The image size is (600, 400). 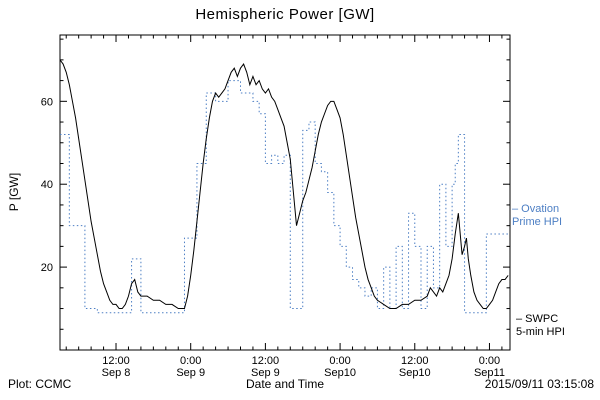 What do you see at coordinates (116, 373) in the screenshot?
I see `x-tick-date-label: Sep 8` at bounding box center [116, 373].